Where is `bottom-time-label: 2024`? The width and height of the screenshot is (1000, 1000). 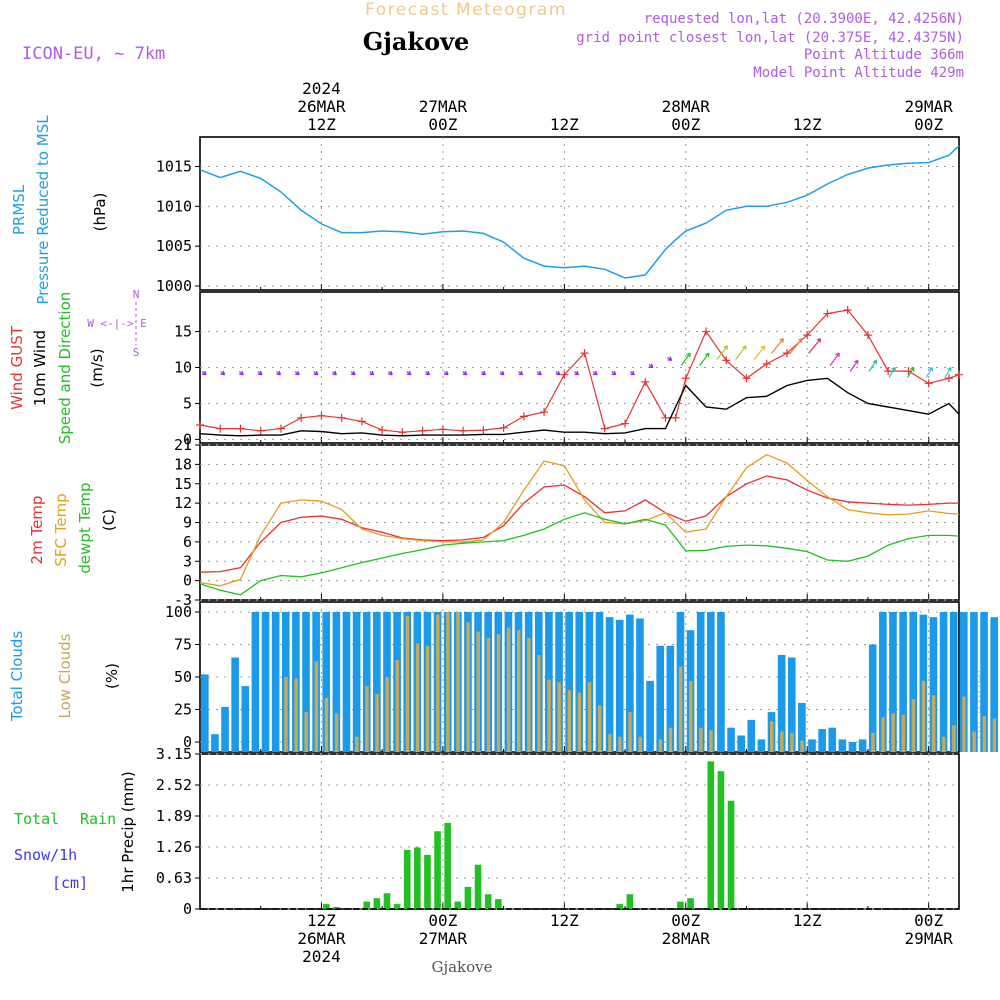
bottom-time-label: 2024 is located at coordinates (321, 956).